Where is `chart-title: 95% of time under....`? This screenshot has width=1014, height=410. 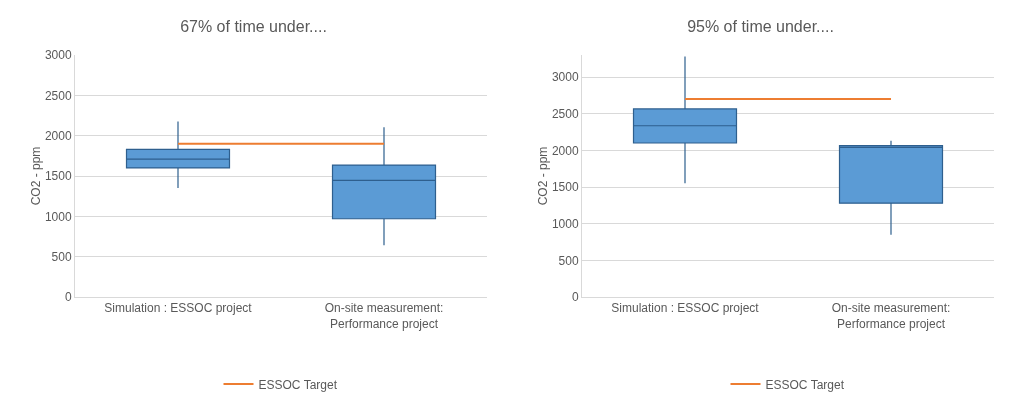 chart-title: 95% of time under.... is located at coordinates (760, 26).